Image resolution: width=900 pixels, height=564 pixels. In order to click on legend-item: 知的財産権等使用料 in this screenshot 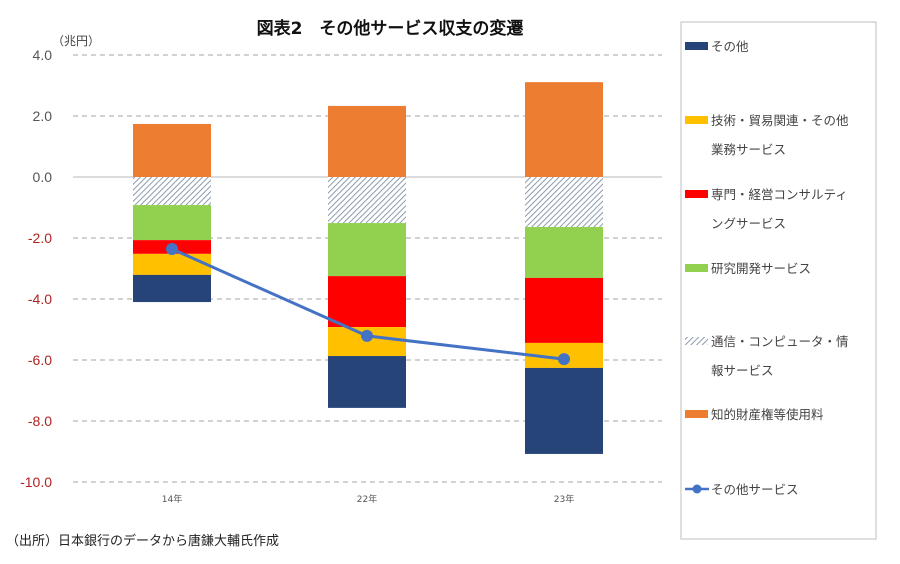, I will do `click(754, 414)`.